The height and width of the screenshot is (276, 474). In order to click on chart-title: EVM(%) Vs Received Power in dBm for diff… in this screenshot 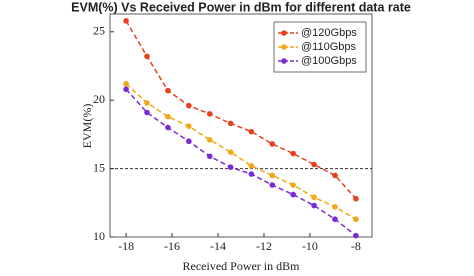, I will do `click(241, 7)`.